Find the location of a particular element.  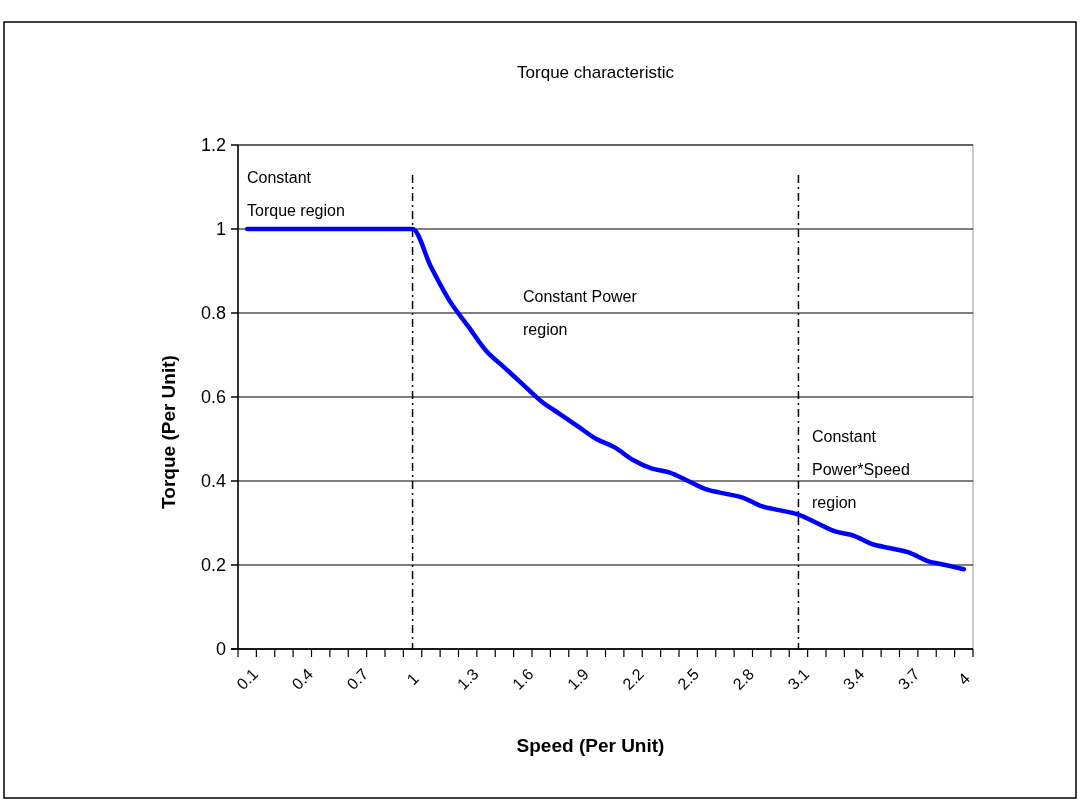

x-tick-label: 1.3 is located at coordinates (467, 679).